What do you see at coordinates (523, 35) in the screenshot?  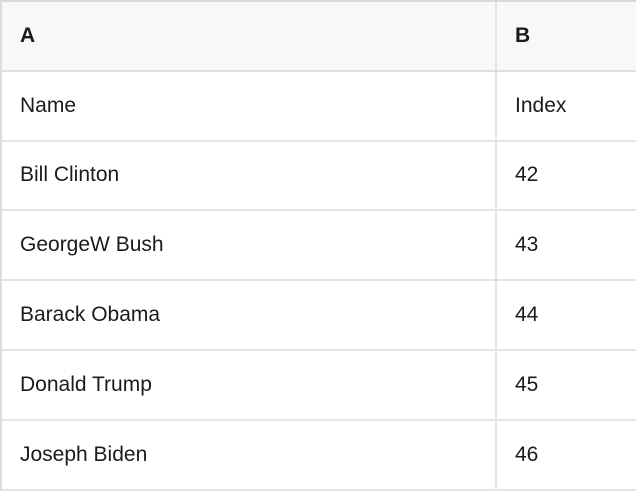 I see `column-header-B: B` at bounding box center [523, 35].